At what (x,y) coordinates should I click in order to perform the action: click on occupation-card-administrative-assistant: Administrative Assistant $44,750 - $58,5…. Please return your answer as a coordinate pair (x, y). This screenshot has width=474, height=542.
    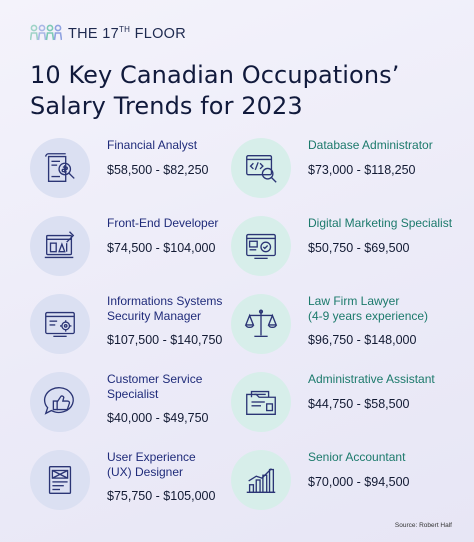
    Looking at the image, I should click on (341, 408).